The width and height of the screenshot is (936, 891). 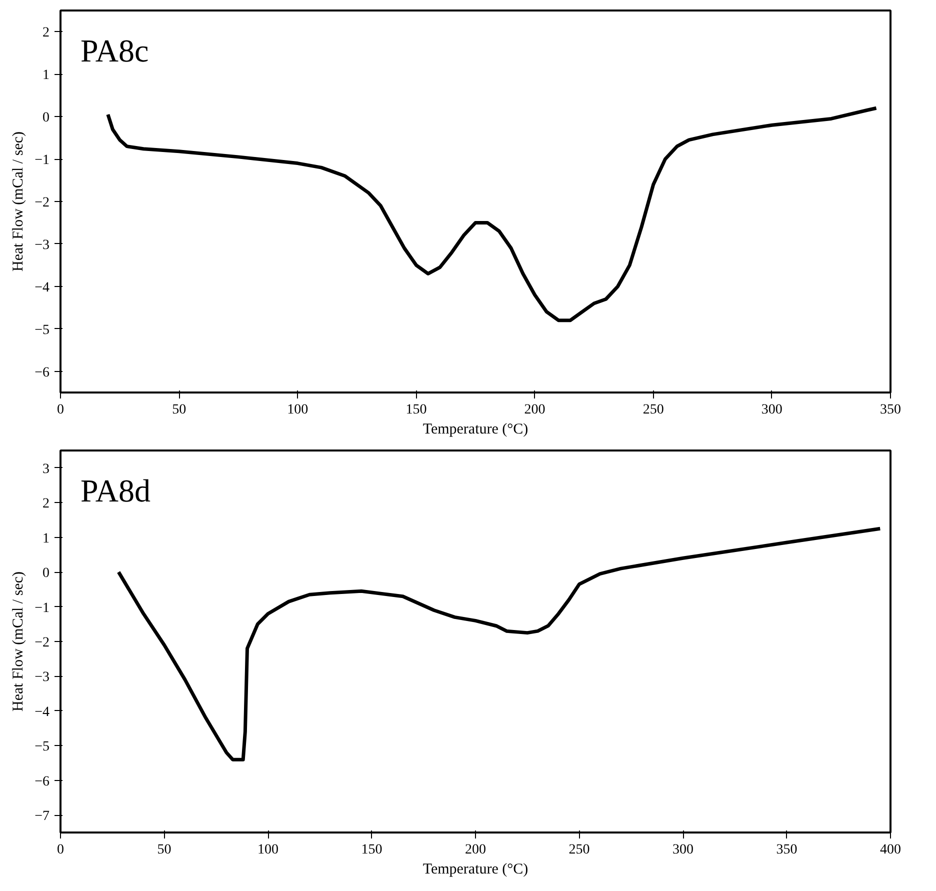 I want to click on y-tick-label: 3, so click(x=46, y=469).